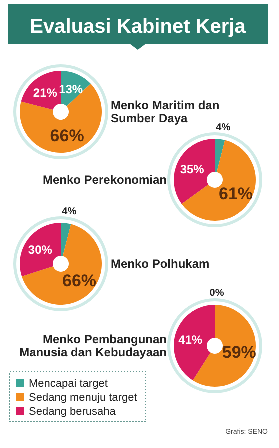 This screenshot has width=279, height=448. Describe the element at coordinates (83, 398) in the screenshot. I see `legend-label: Sedang menuju target` at that location.